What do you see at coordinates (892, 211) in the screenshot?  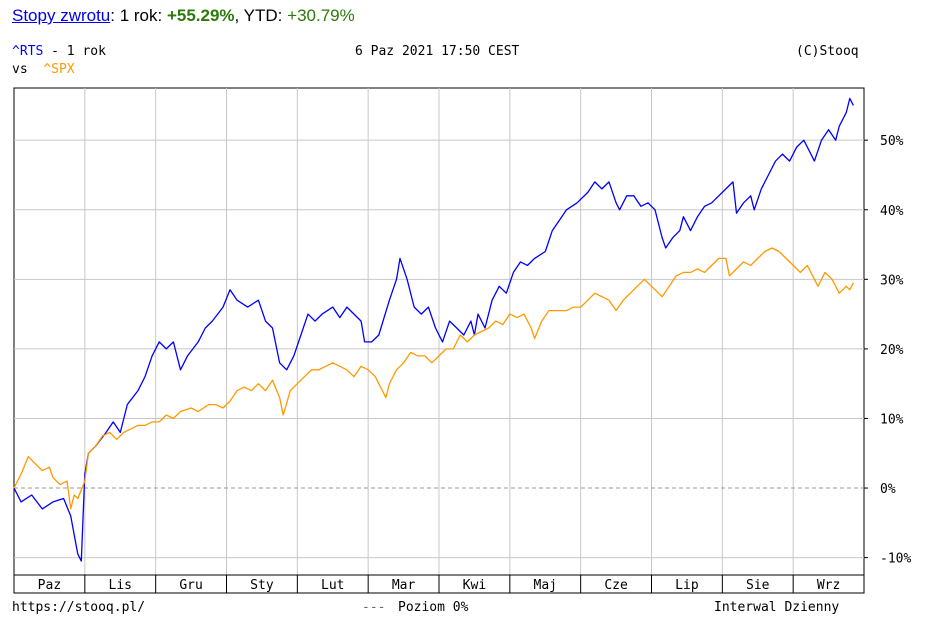 I see `y-tick-label: 40%` at bounding box center [892, 211].